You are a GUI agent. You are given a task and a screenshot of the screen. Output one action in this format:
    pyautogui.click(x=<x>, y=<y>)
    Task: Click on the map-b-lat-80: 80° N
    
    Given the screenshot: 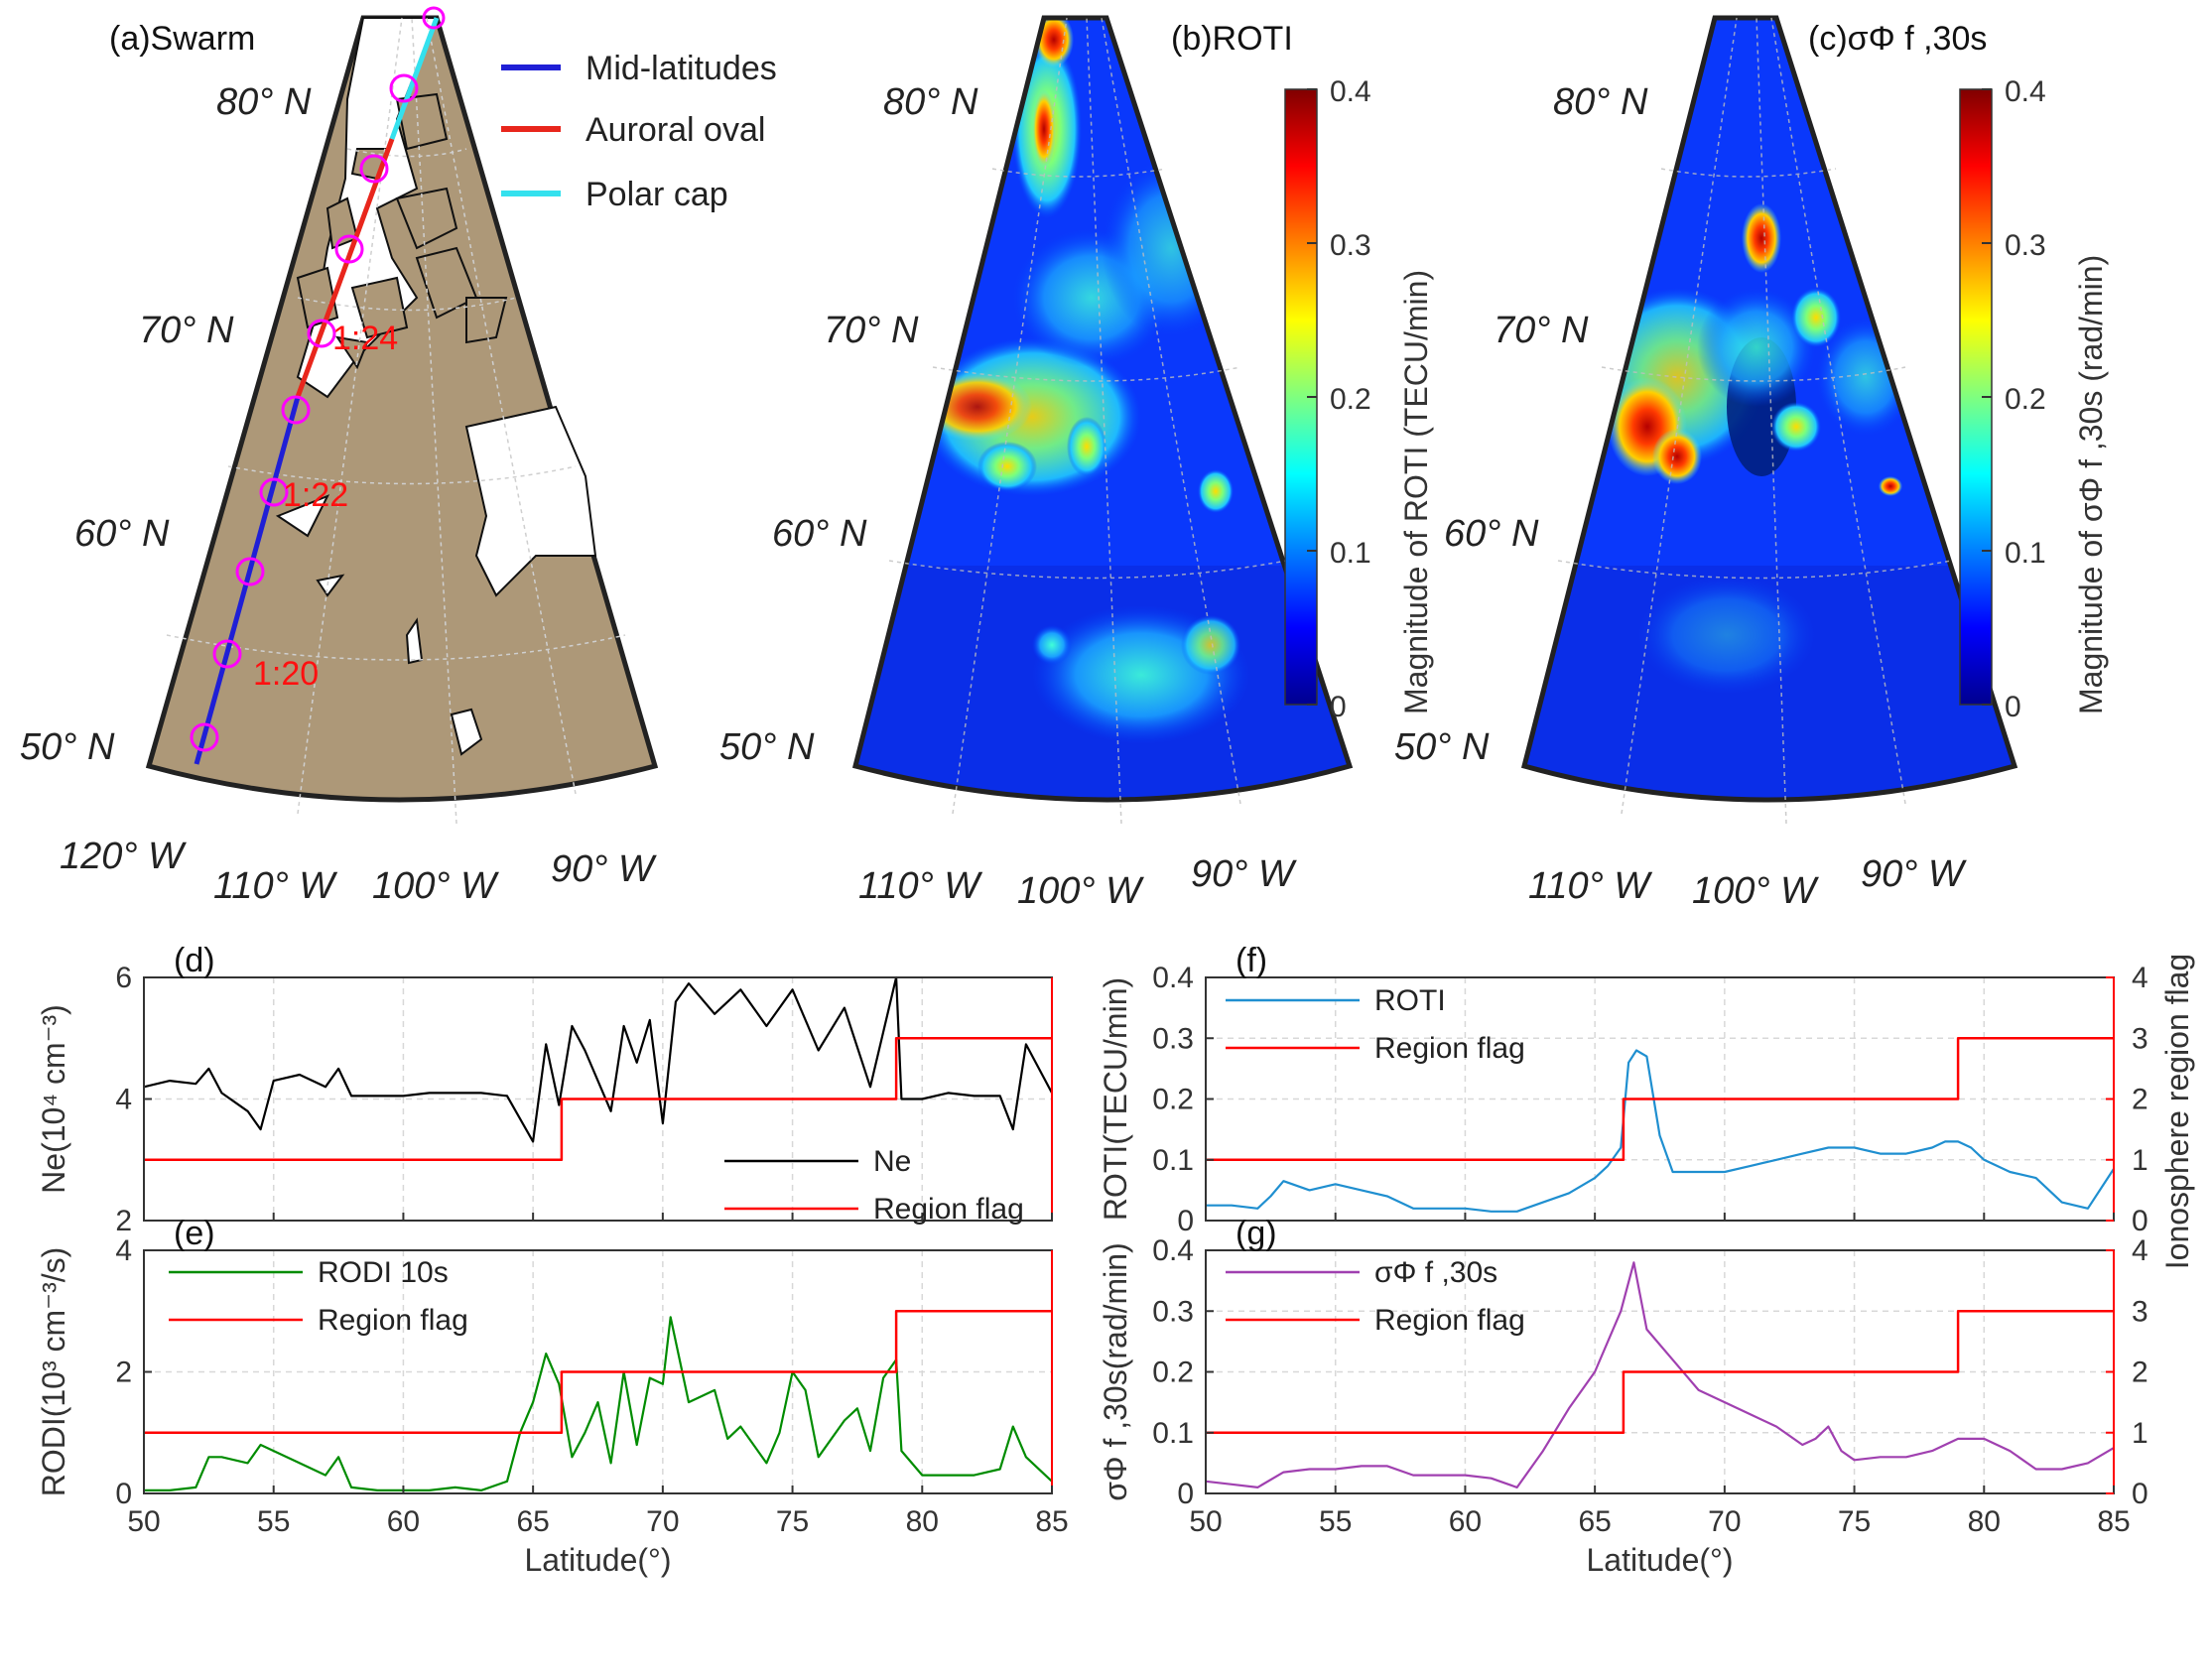 What is the action you would take?
    pyautogui.click(x=931, y=102)
    